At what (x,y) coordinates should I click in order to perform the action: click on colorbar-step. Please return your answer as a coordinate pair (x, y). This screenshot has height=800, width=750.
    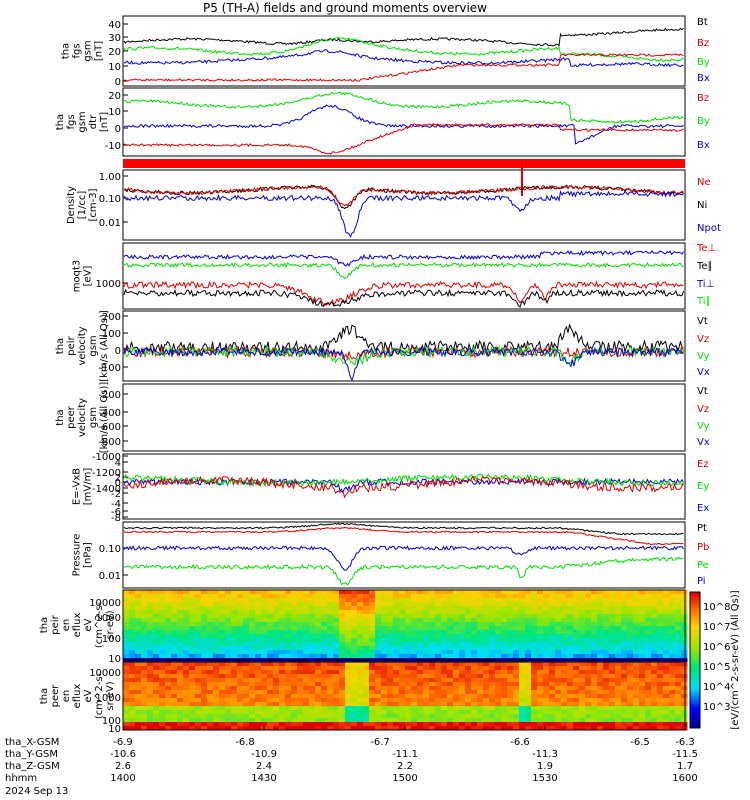
    Looking at the image, I should click on (695, 721).